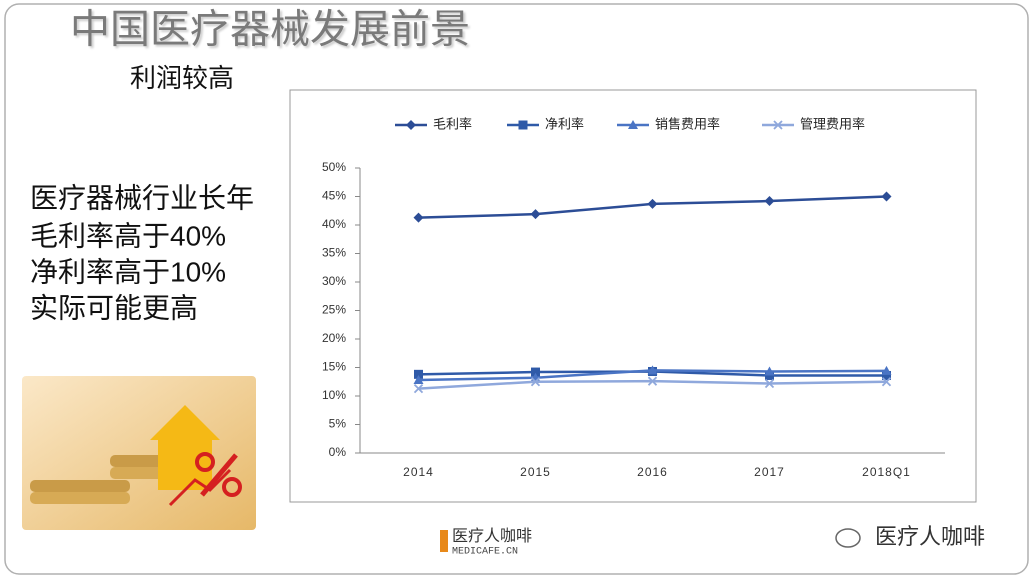 This screenshot has height=585, width=1034. I want to click on body-line: 实际可能更高, so click(114, 307).